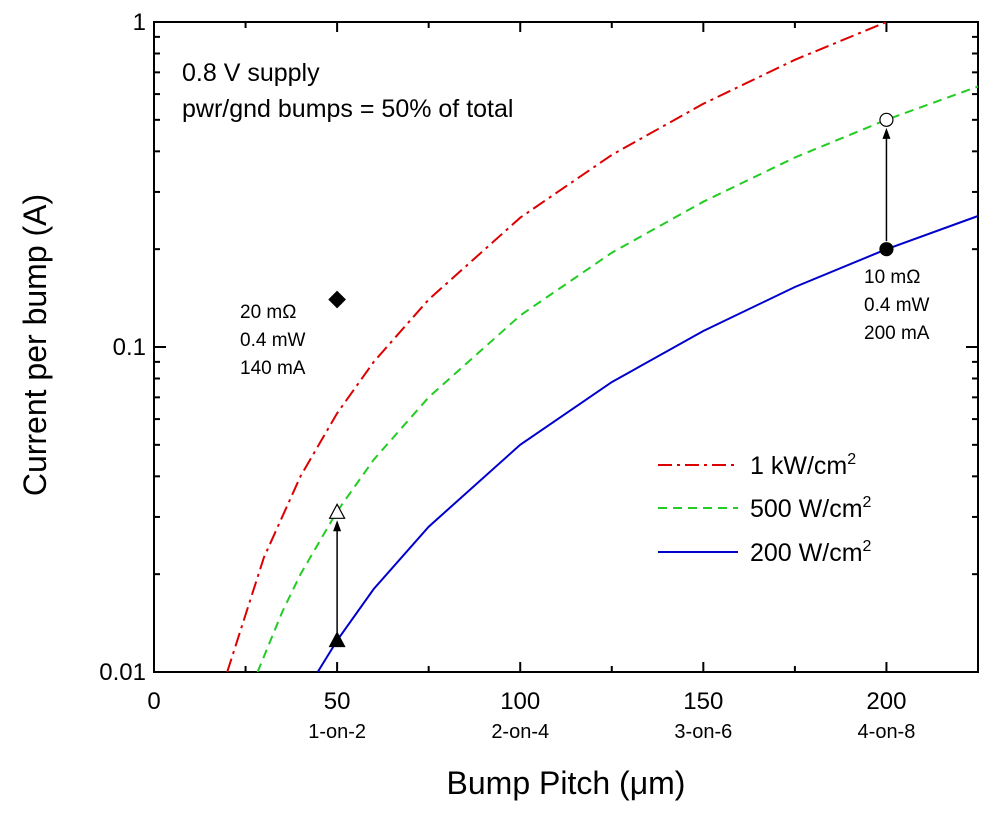 This screenshot has width=998, height=825. Describe the element at coordinates (122, 672) in the screenshot. I see `y-tick-label: 0.01` at that location.